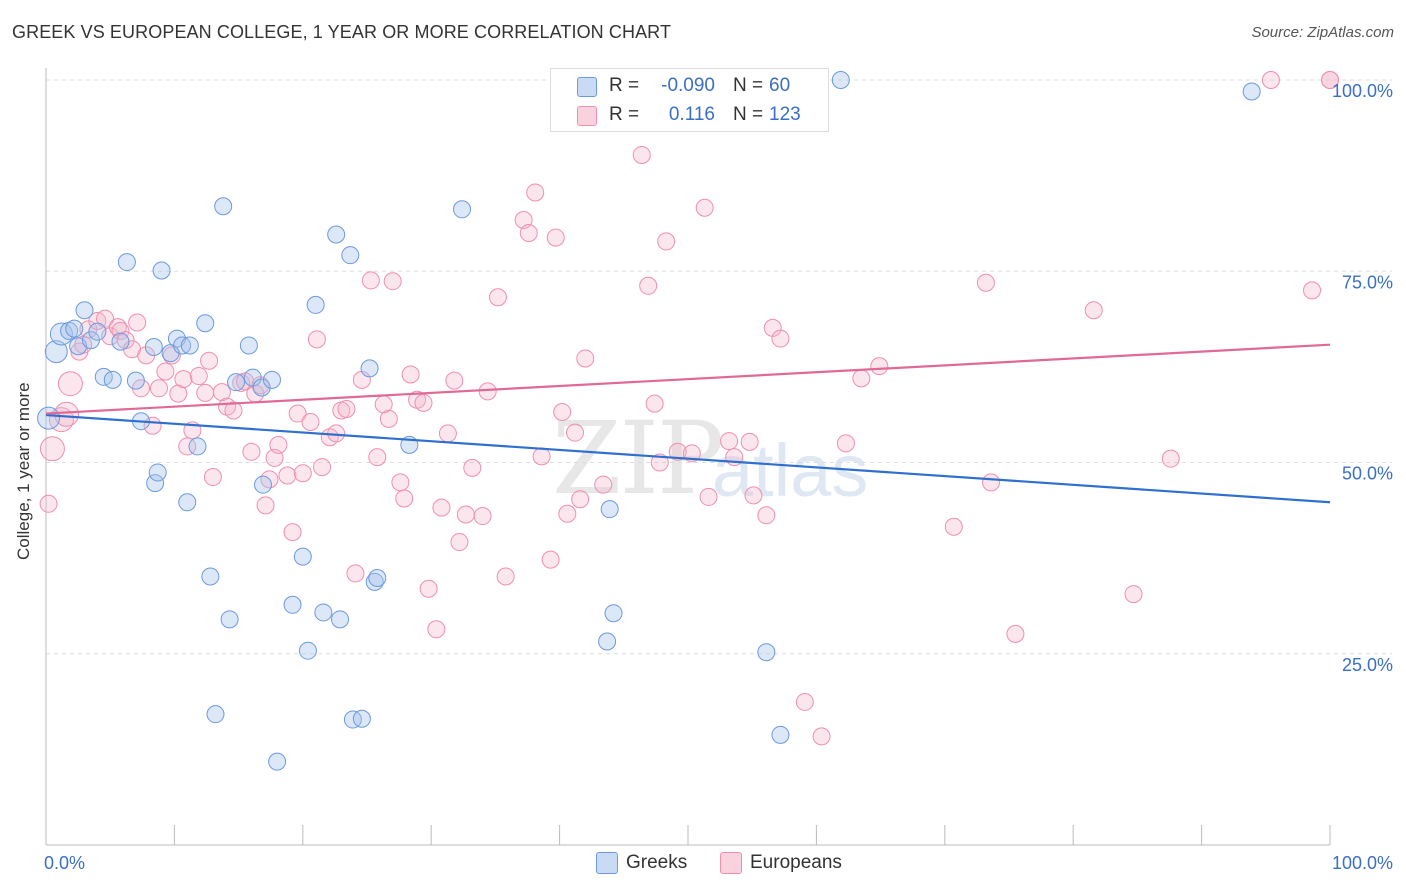 The image size is (1406, 892). What do you see at coordinates (780, 85) in the screenshot?
I see `legend-n-value: 60` at bounding box center [780, 85].